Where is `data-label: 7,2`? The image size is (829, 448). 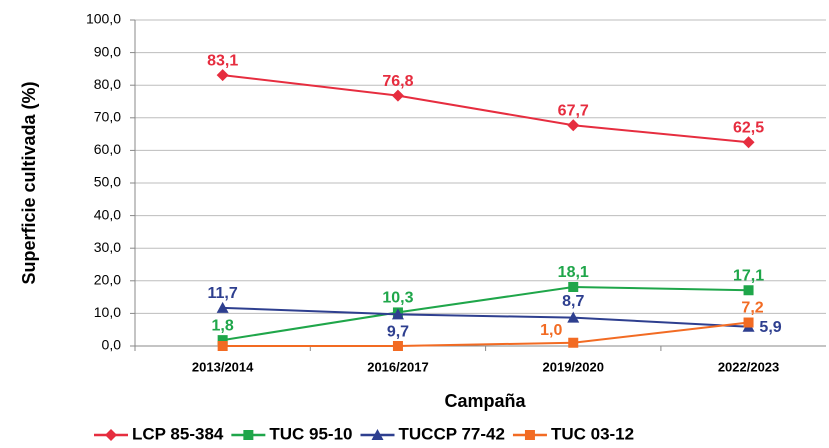 data-label: 7,2 is located at coordinates (752, 308).